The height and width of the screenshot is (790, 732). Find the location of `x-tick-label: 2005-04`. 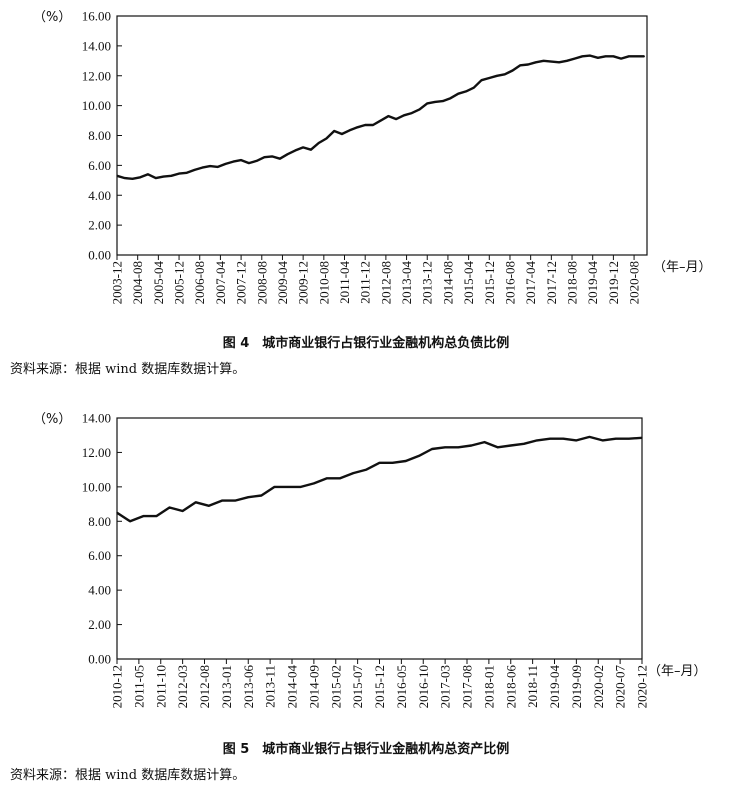

x-tick-label: 2005-04 is located at coordinates (158, 283).